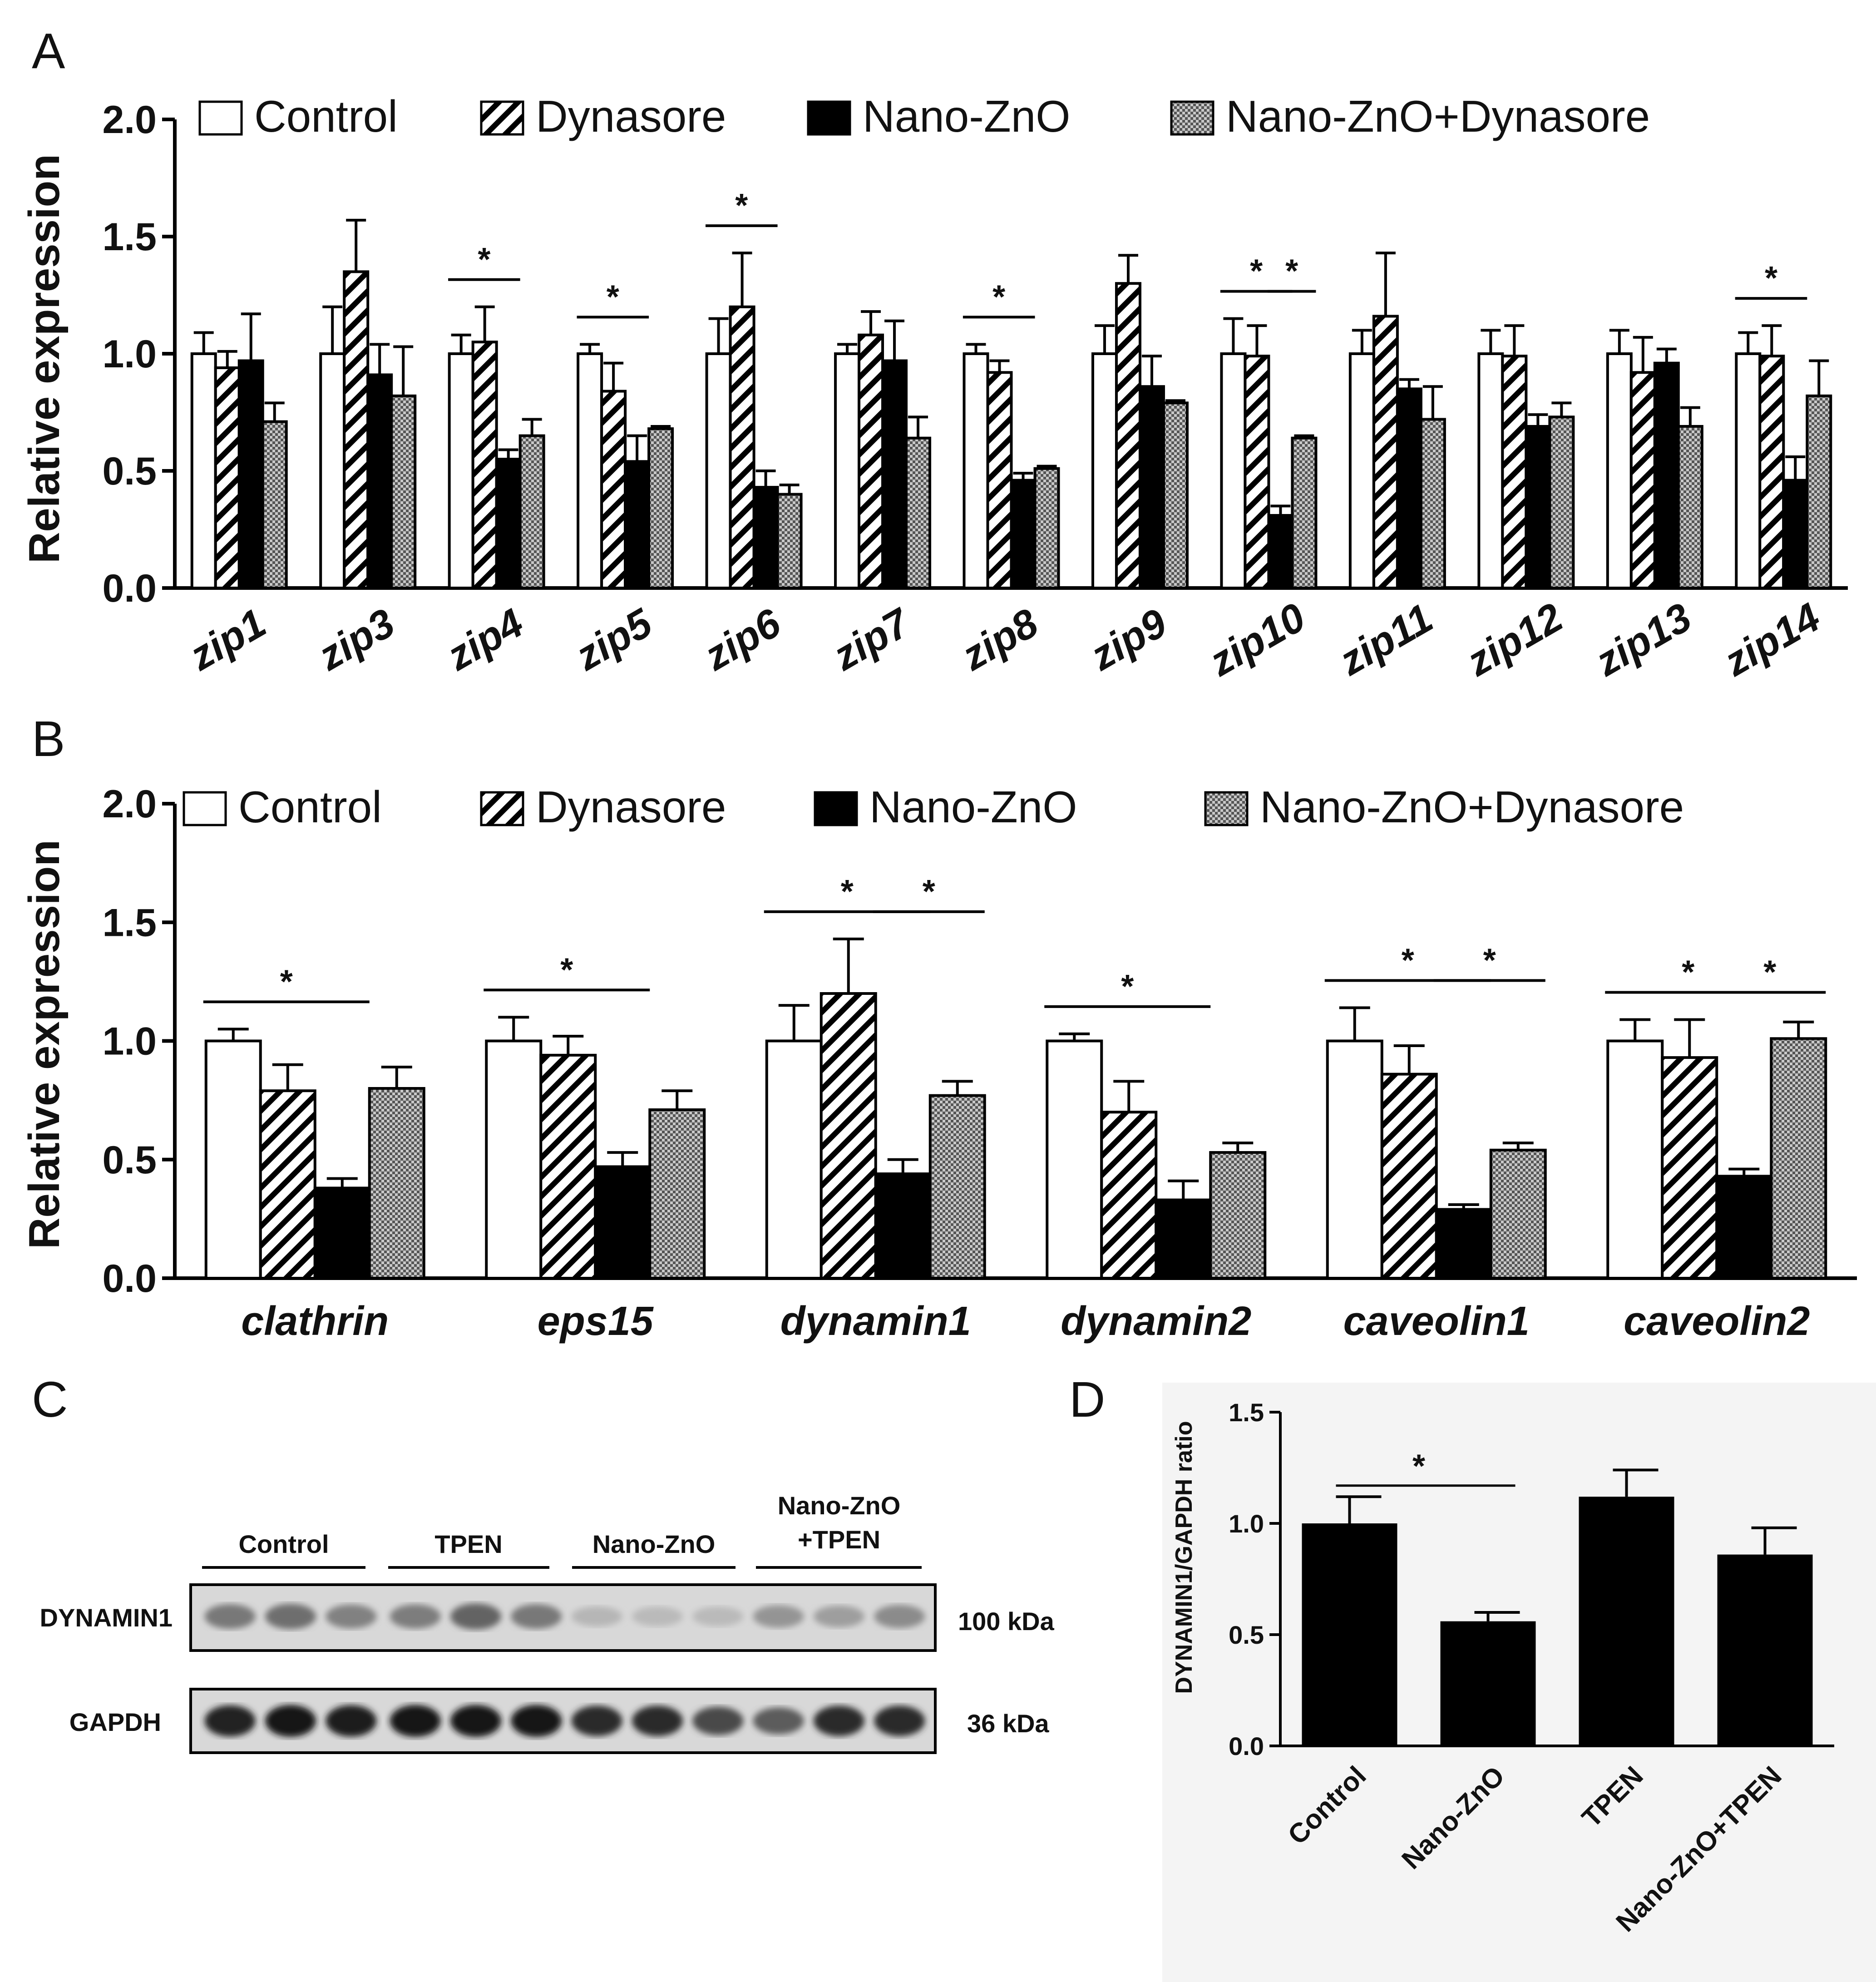  I want to click on y-tick-label: 1.0, so click(129, 354).